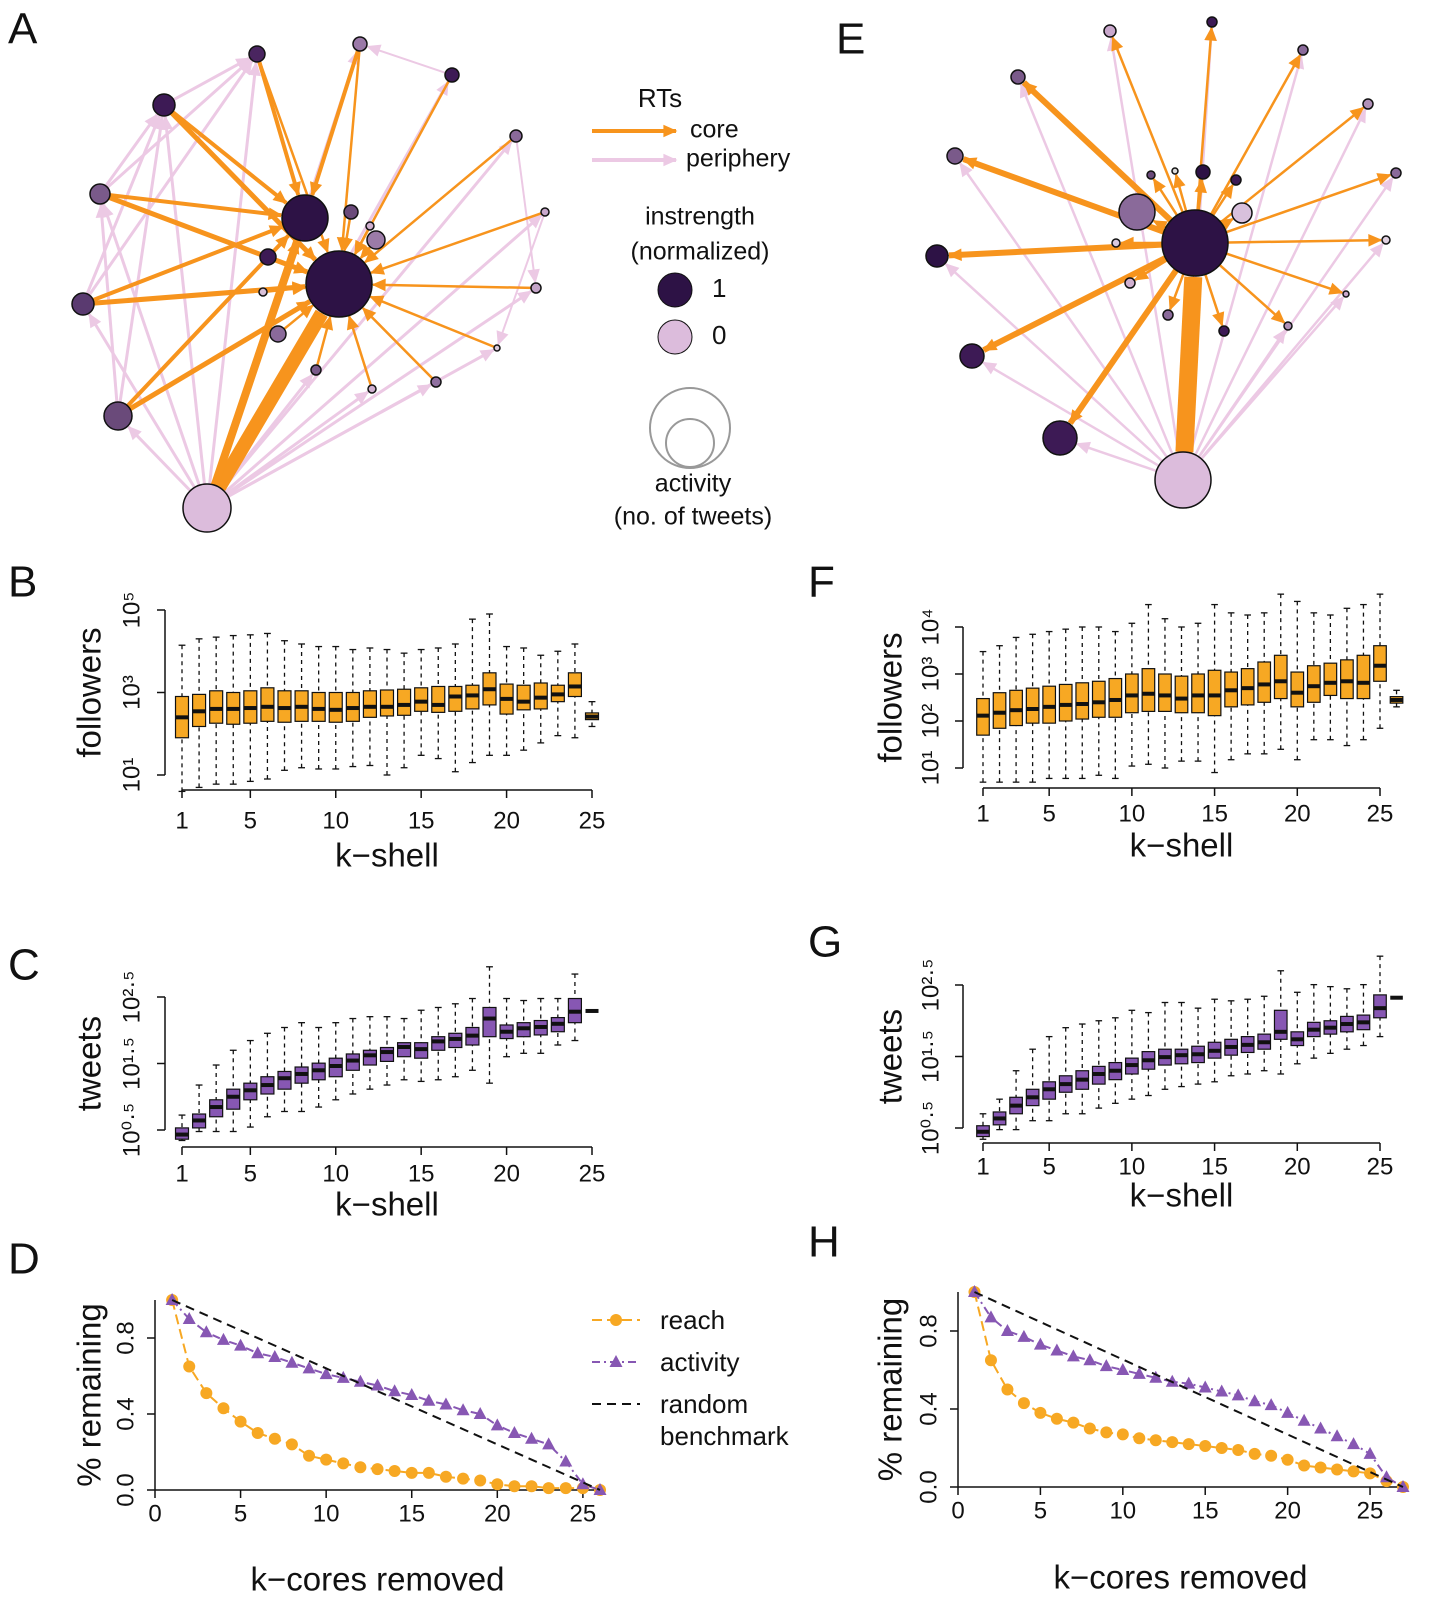  Describe the element at coordinates (714, 130) in the screenshot. I see `legend-label: core` at that location.